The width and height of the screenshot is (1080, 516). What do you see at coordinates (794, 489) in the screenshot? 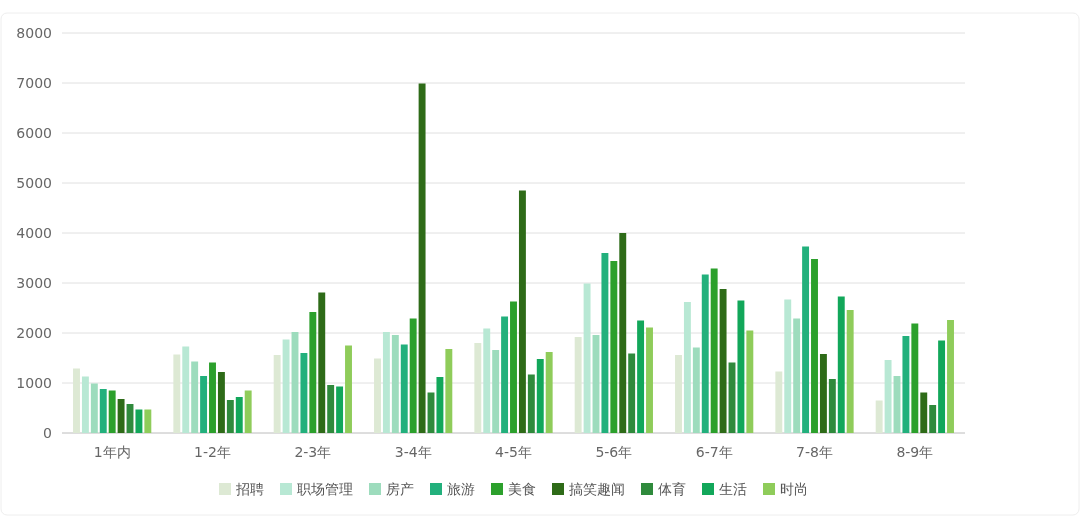
I see `legend-label: 时尚` at bounding box center [794, 489].